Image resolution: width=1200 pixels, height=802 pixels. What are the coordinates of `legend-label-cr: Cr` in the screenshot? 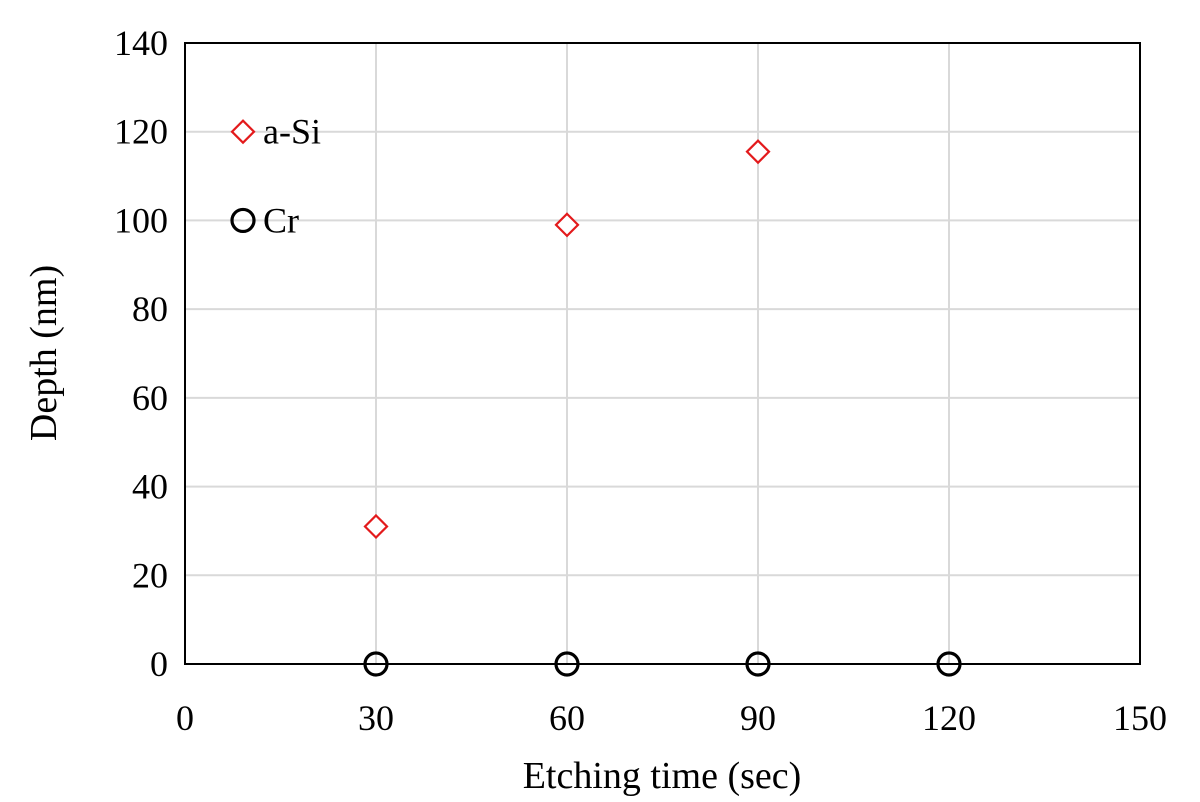 It's located at (281, 220).